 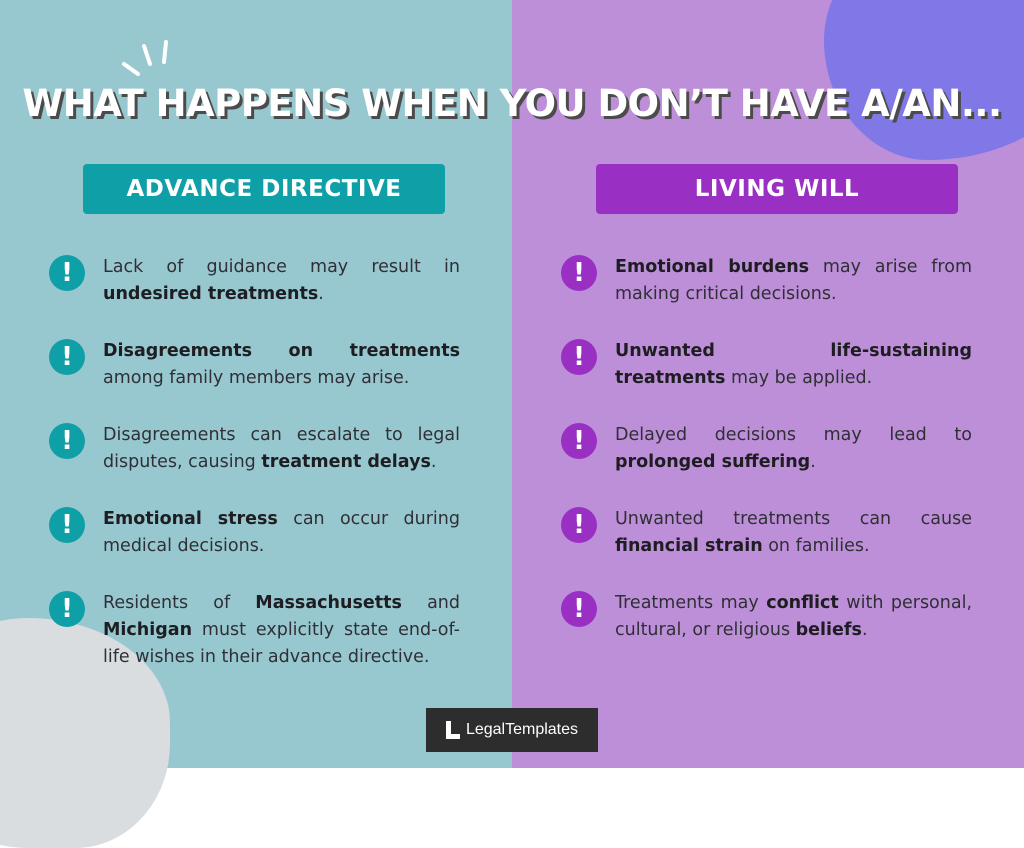 What do you see at coordinates (145, 58) in the screenshot?
I see `sparkle-lines-icon` at bounding box center [145, 58].